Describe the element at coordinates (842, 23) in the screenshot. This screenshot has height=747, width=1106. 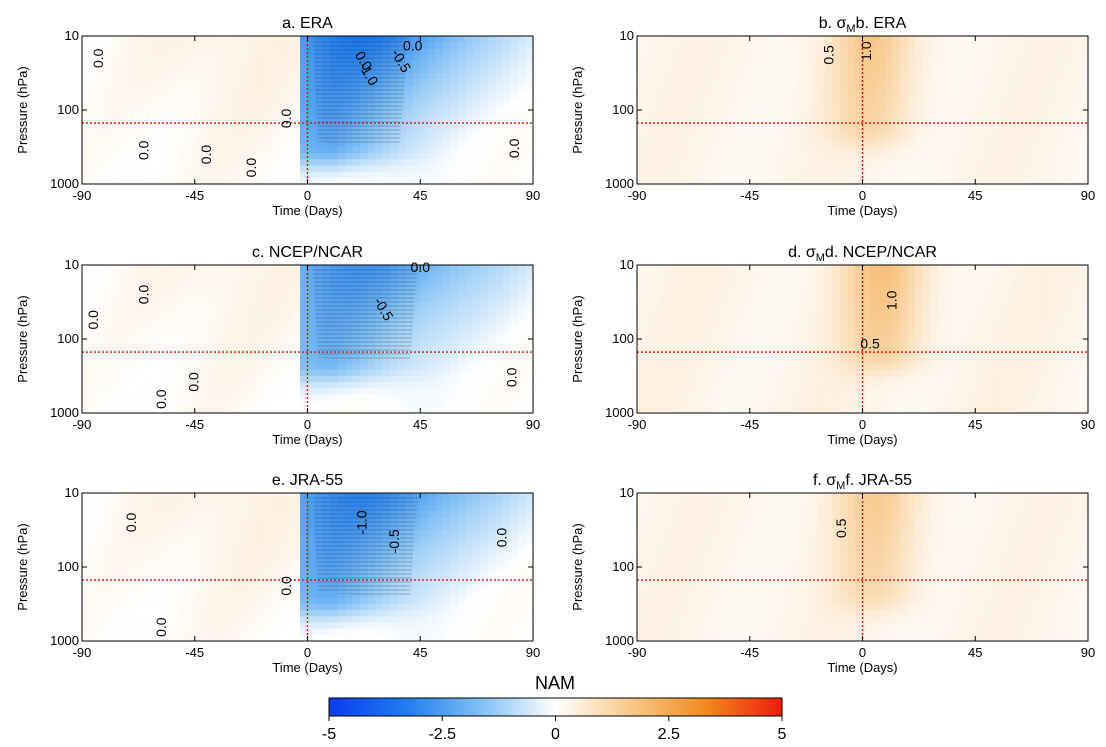
I see `sigma-symbol: σ` at that location.